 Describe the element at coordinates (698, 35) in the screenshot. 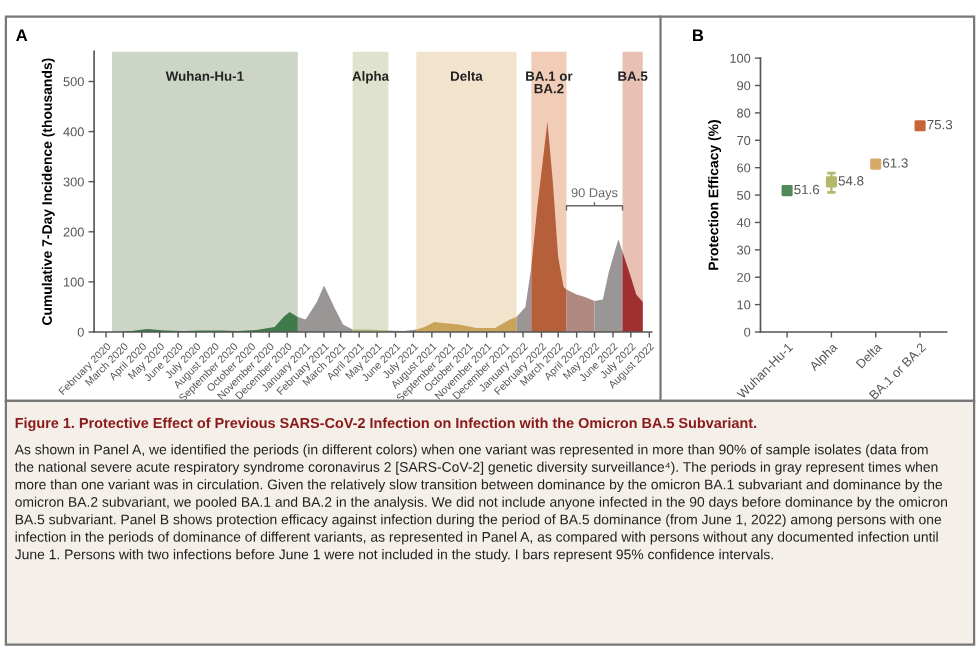

I see `chart-title: B` at that location.